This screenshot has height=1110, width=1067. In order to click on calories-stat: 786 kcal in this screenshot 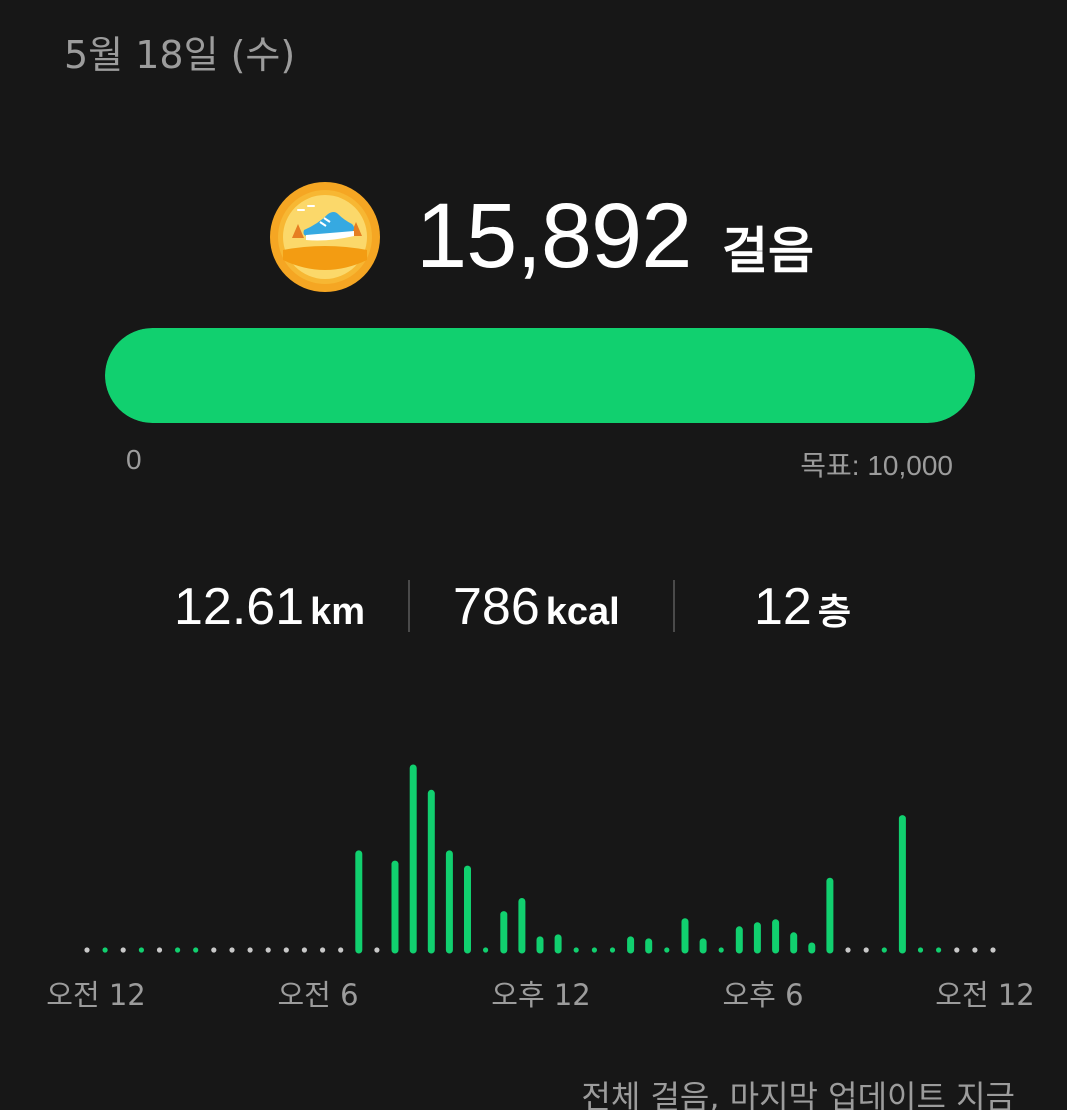, I will do `click(536, 607)`.